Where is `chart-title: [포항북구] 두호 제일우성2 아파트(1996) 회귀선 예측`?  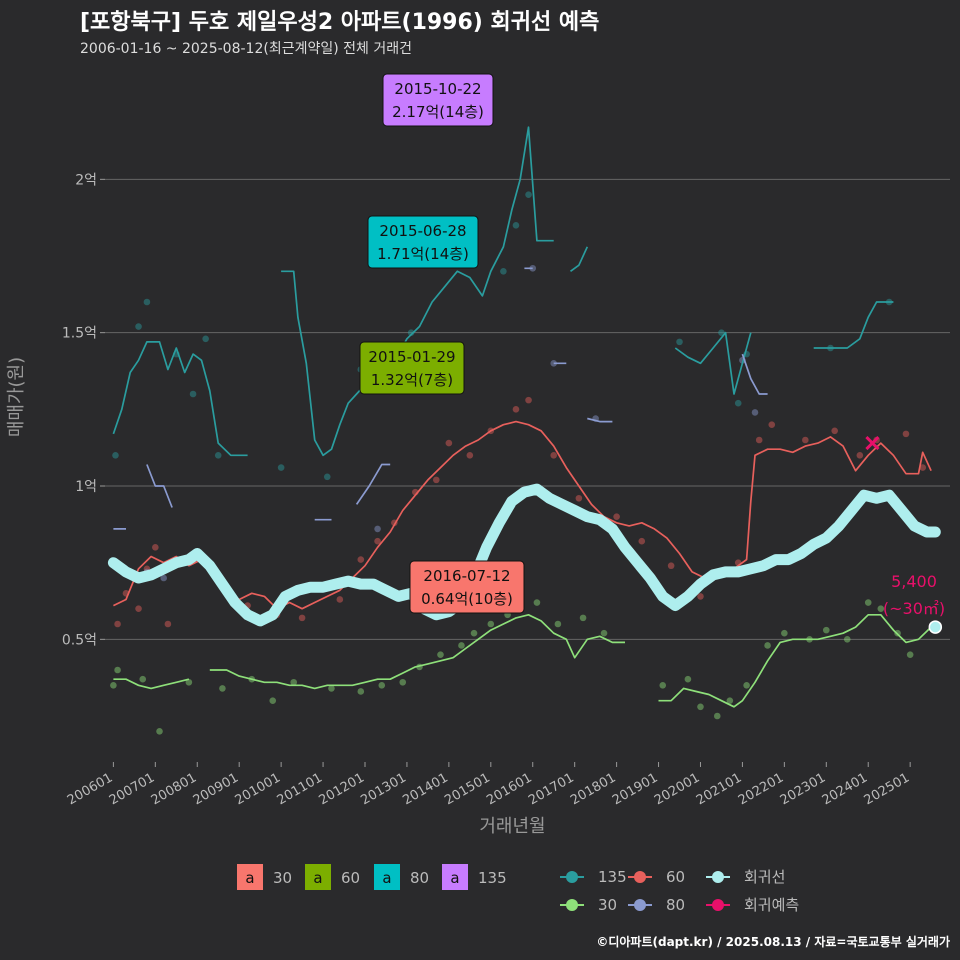
chart-title: [포항북구] 두호 제일우성2 아파트(1996) 회귀선 예측 is located at coordinates (340, 22).